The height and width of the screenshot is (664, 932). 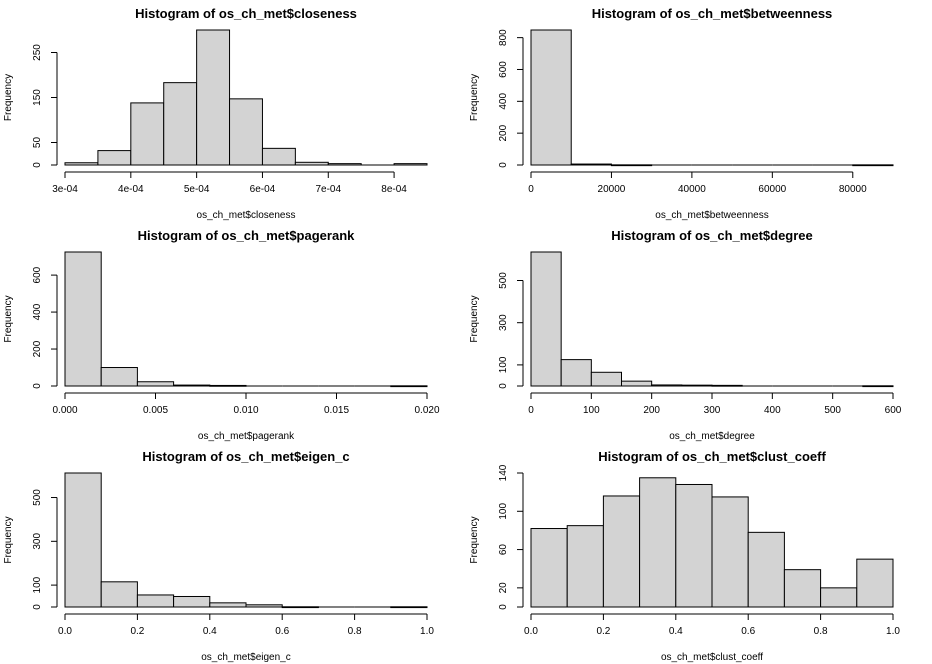 I want to click on x-tick-label: 500, so click(x=832, y=410).